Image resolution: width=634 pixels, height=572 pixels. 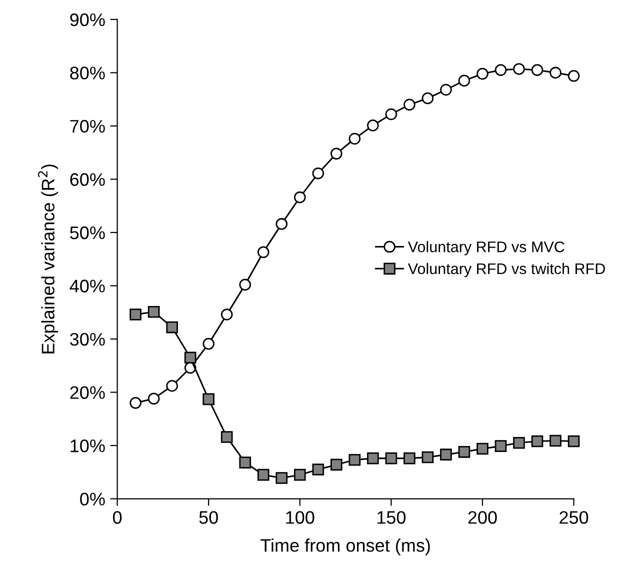 What do you see at coordinates (87, 339) in the screenshot?
I see `y-tick-label: 30%` at bounding box center [87, 339].